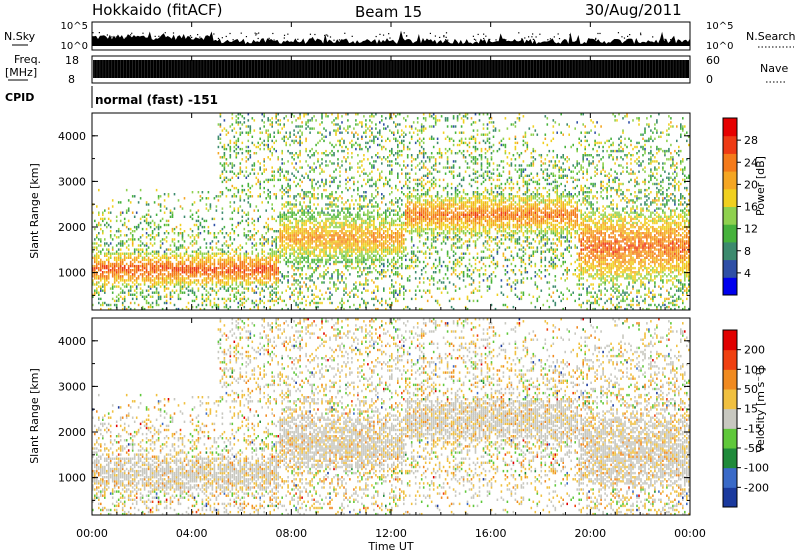 The width and height of the screenshot is (800, 554). Describe the element at coordinates (751, 229) in the screenshot. I see `power-cbar-tick-2: 12` at that location.